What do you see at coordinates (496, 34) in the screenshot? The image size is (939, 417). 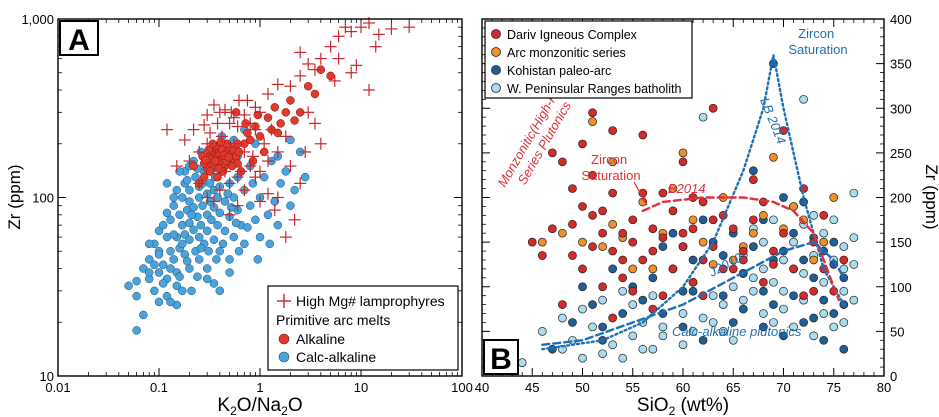 I see `legend-dariv-marker` at bounding box center [496, 34].